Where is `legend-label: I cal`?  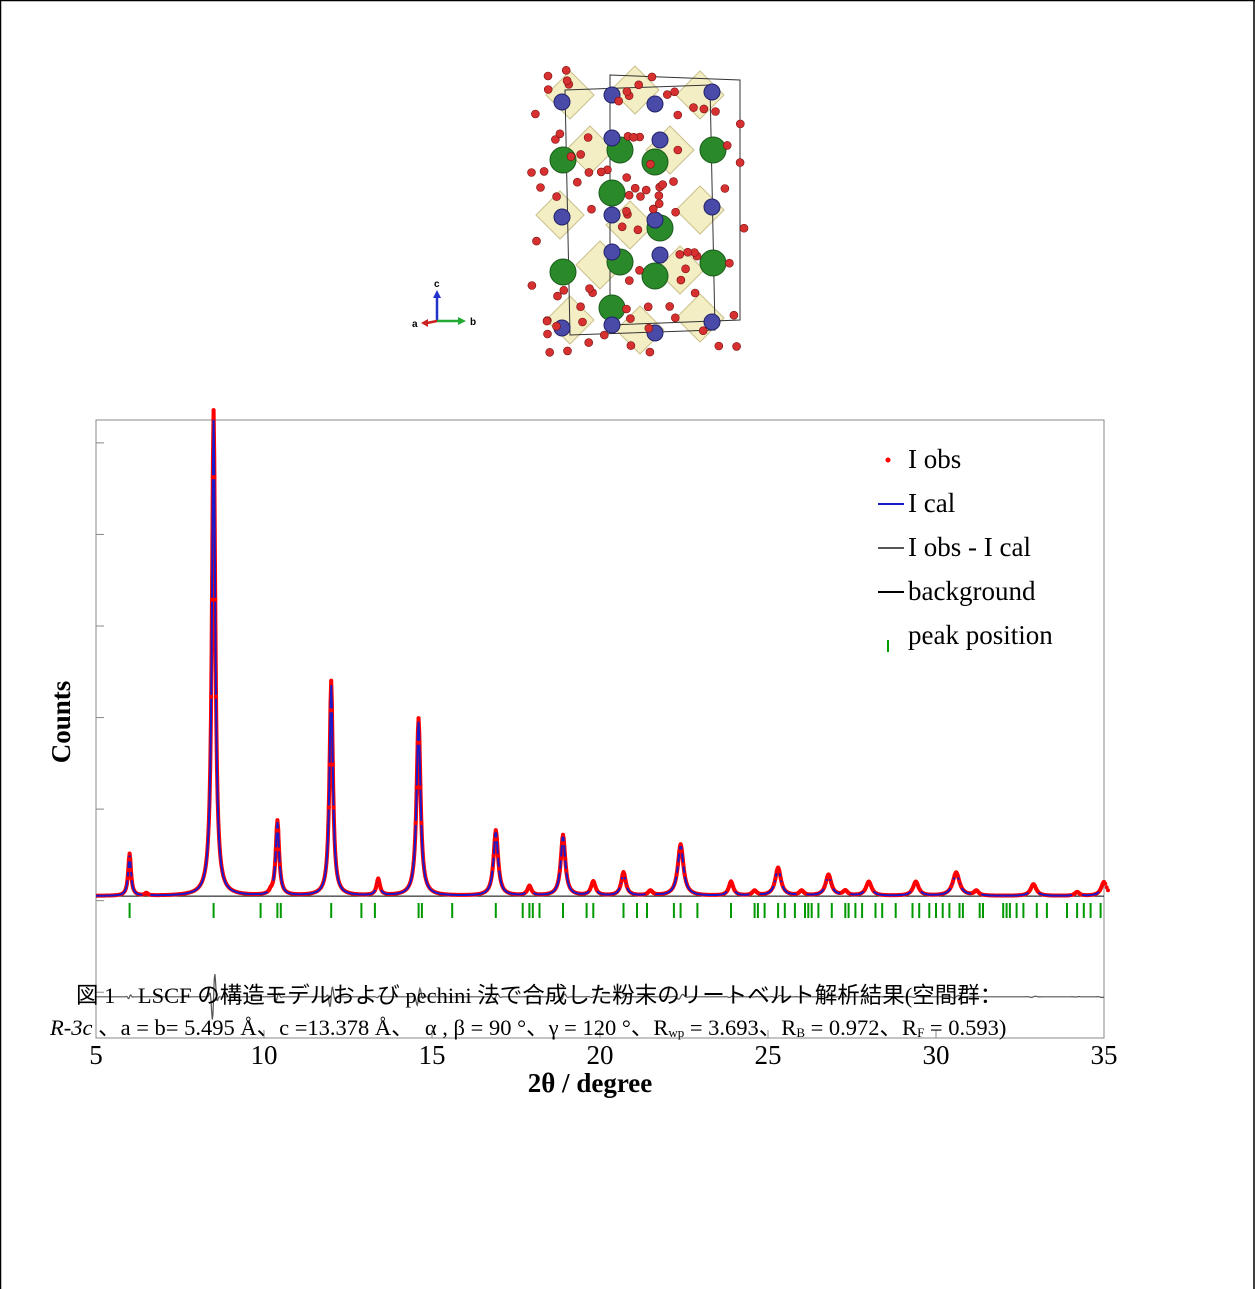 legend-label: I cal is located at coordinates (931, 503).